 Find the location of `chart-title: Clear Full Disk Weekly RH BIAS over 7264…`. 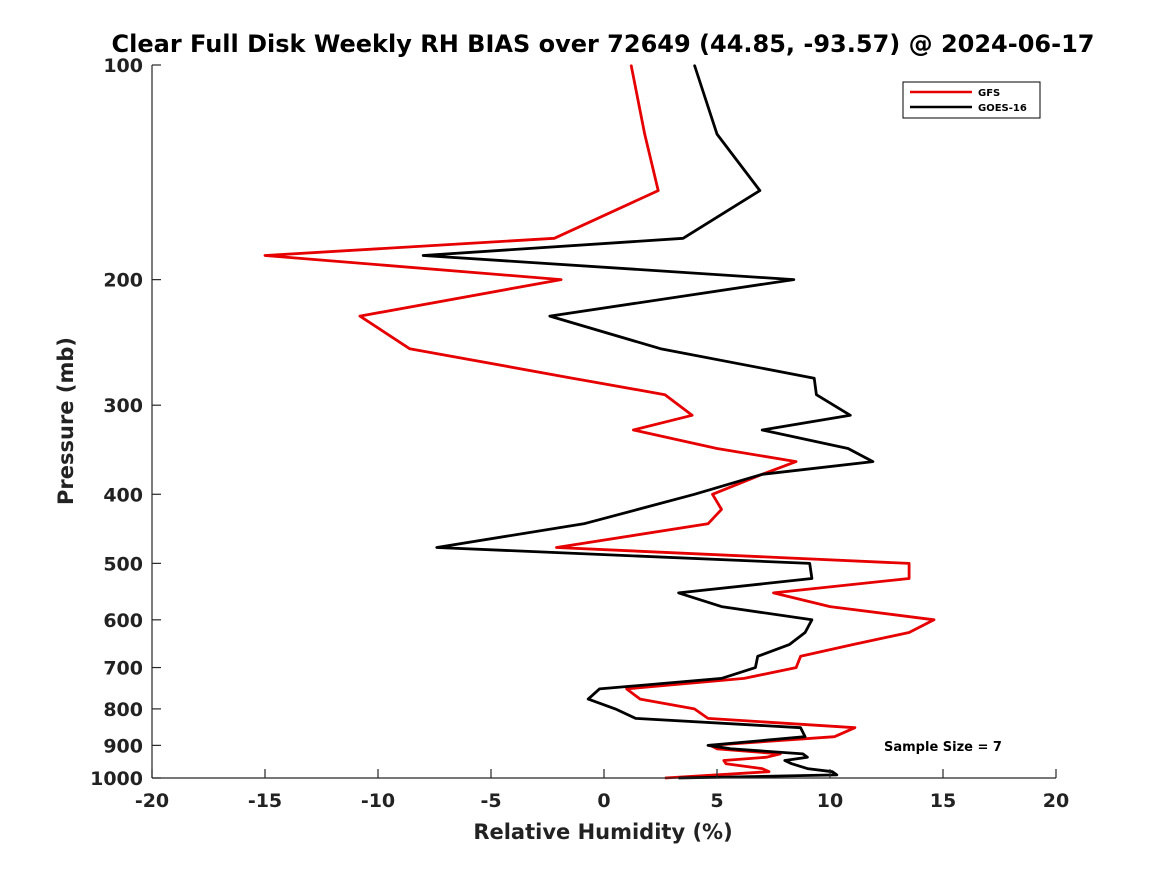

chart-title: Clear Full Disk Weekly RH BIAS over 7264… is located at coordinates (603, 44).